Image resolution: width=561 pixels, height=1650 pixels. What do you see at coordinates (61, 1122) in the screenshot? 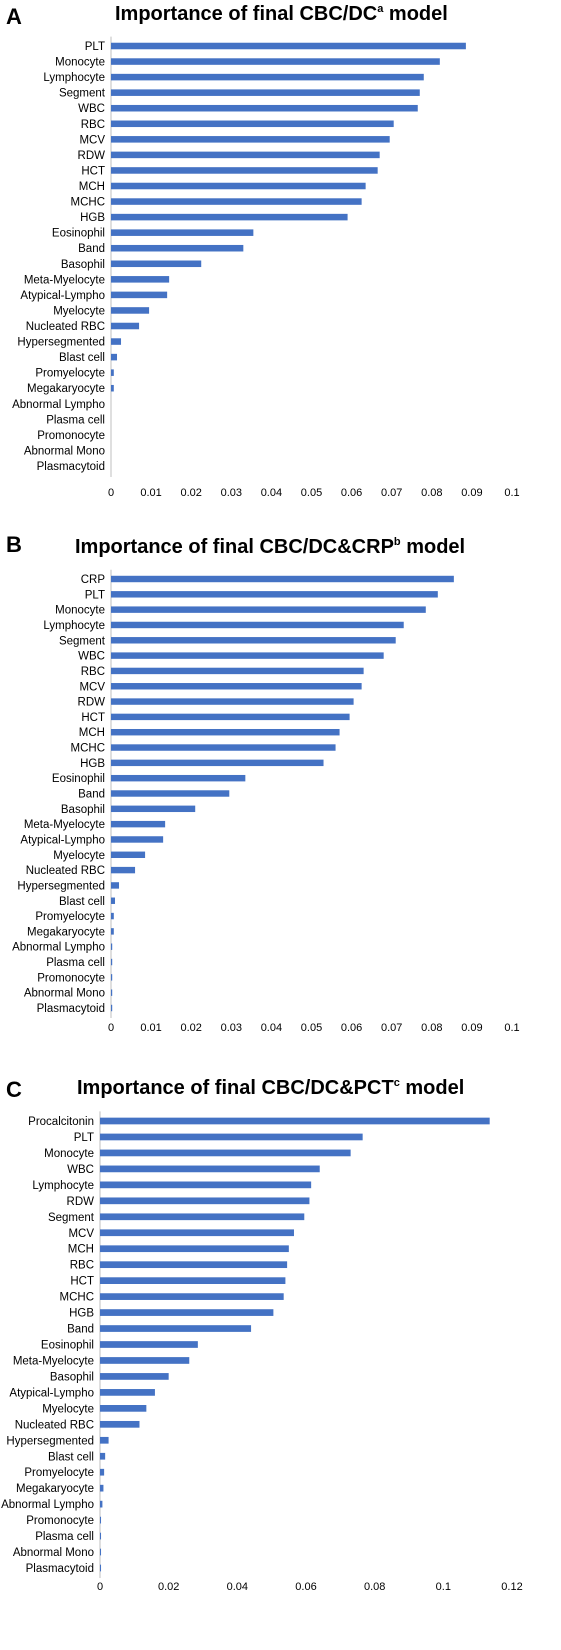
I see `category-label: Procalcitonin` at bounding box center [61, 1122].